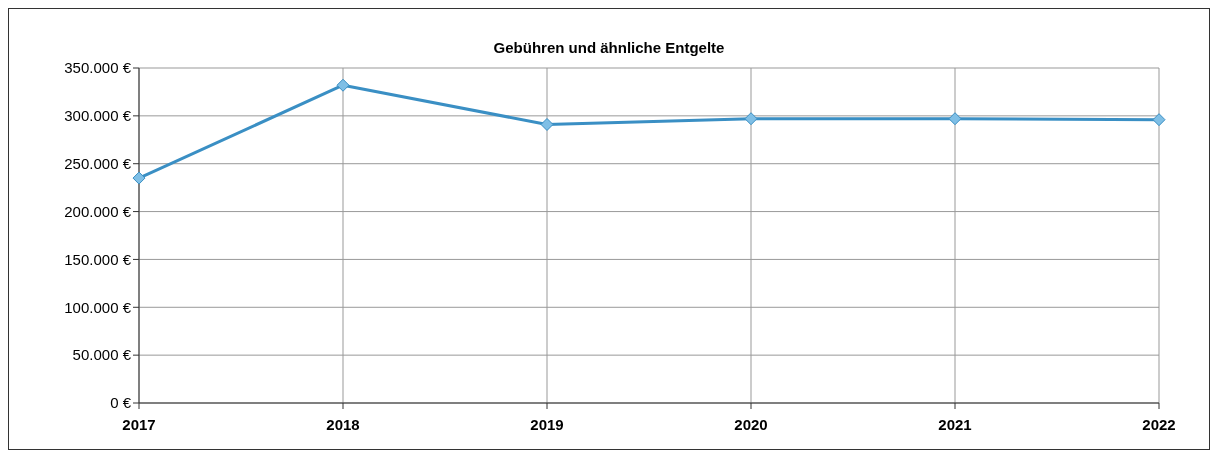 This screenshot has width=1219, height=461. I want to click on x-tick-label: 2018, so click(343, 424).